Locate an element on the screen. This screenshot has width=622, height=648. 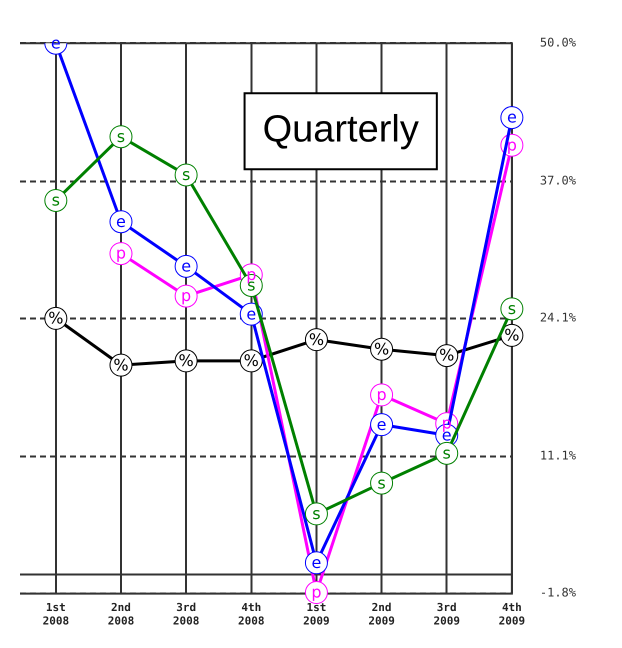
x-tick-label: 4th 2008 is located at coordinates (251, 614).